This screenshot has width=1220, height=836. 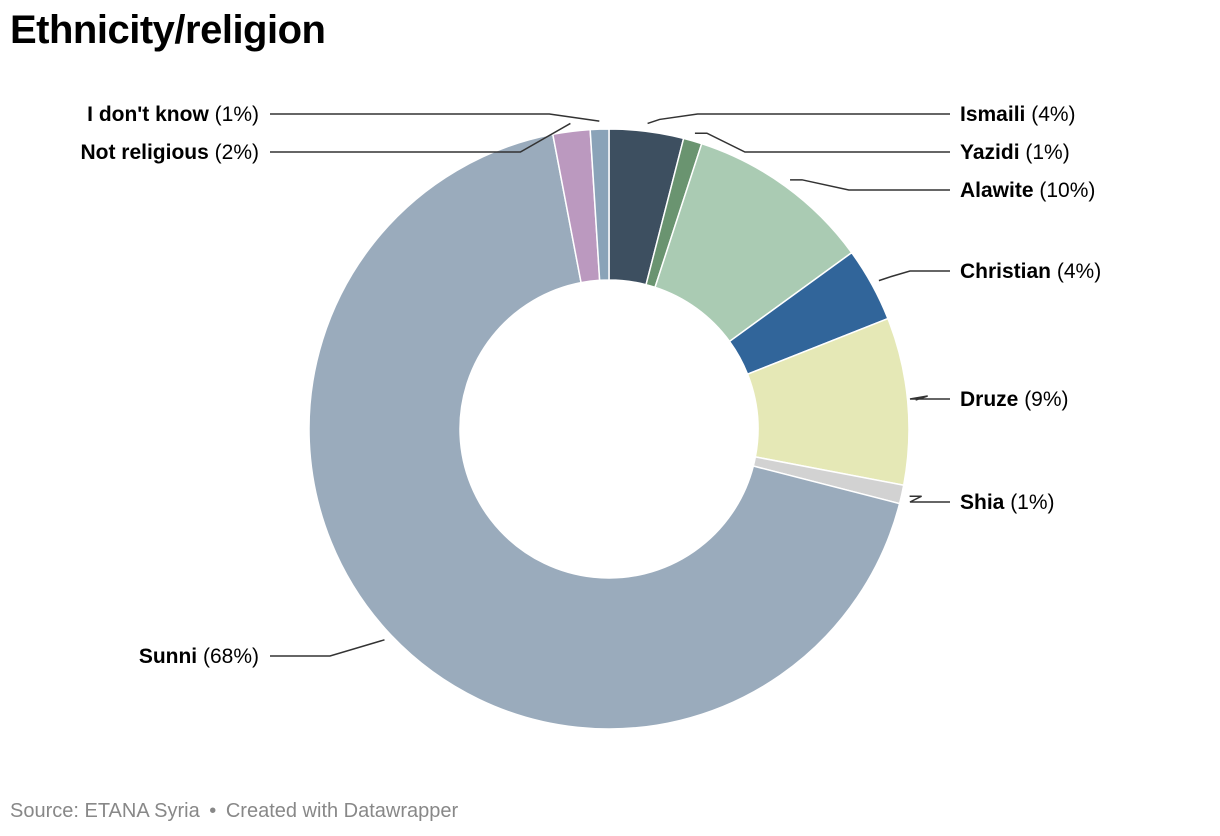 What do you see at coordinates (992, 114) in the screenshot?
I see `slice-label-name: Ismaili` at bounding box center [992, 114].